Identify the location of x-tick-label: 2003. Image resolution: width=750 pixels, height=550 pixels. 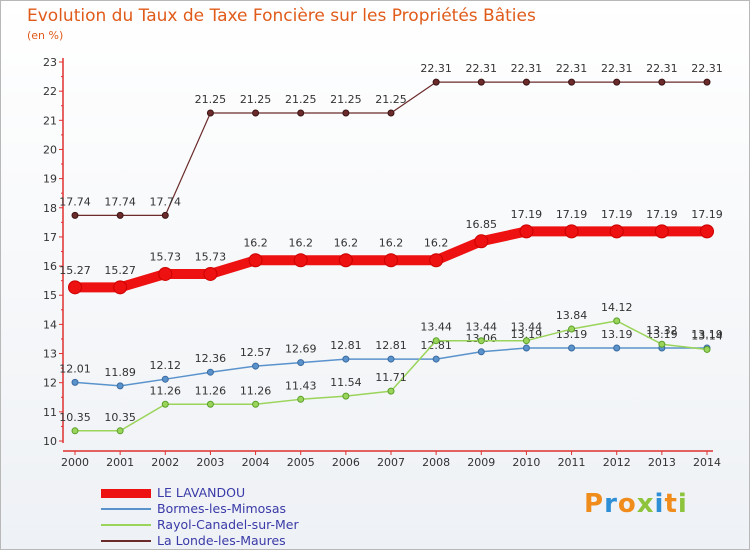
(210, 462).